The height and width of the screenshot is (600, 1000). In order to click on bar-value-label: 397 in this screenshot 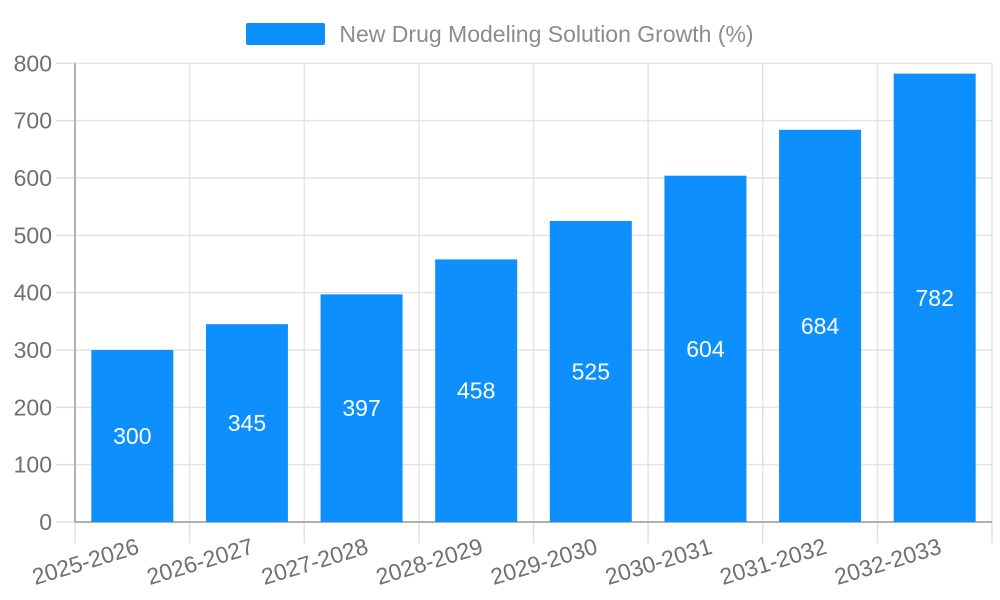, I will do `click(361, 408)`.